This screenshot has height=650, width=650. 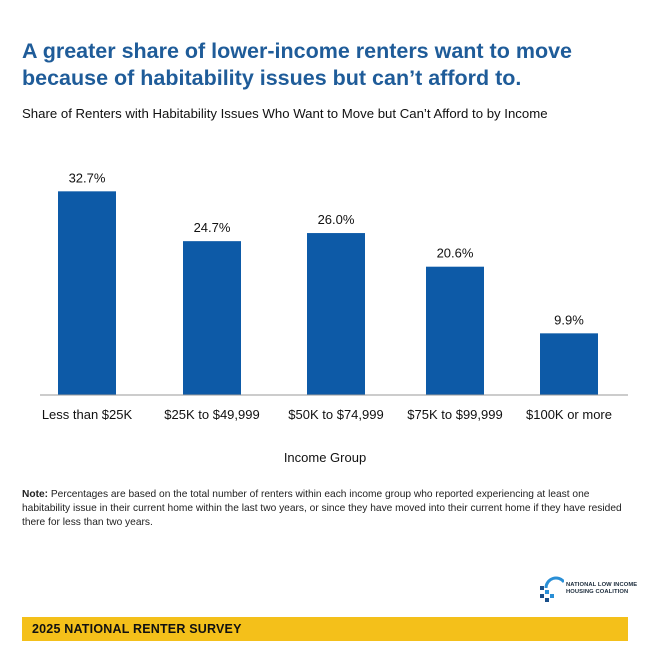 I want to click on data-label: 20.6%, so click(x=455, y=253).